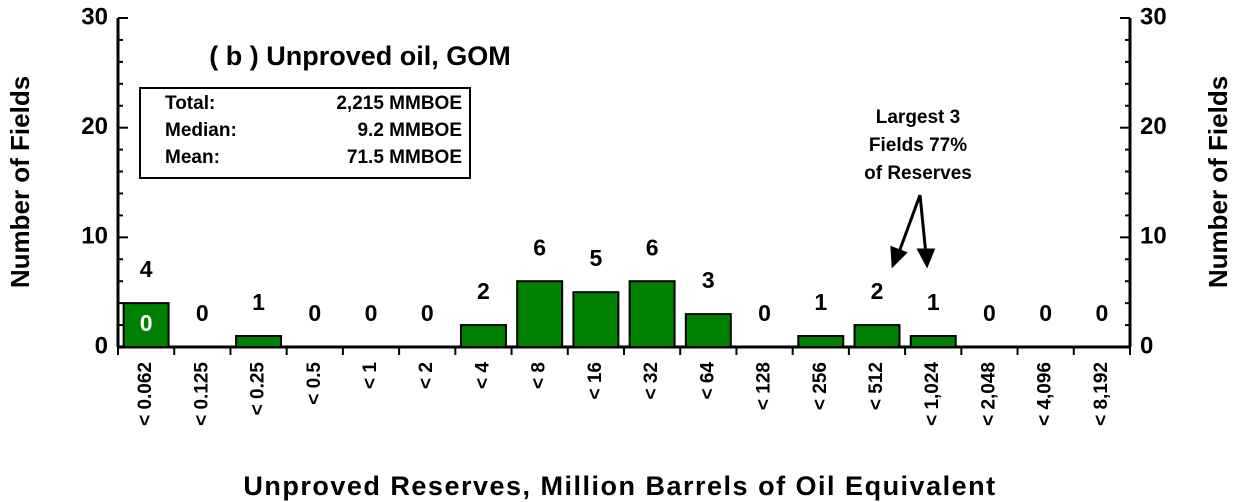 This screenshot has width=1241, height=502. What do you see at coordinates (1146, 345) in the screenshot?
I see `y2-tick-label: 0` at bounding box center [1146, 345].